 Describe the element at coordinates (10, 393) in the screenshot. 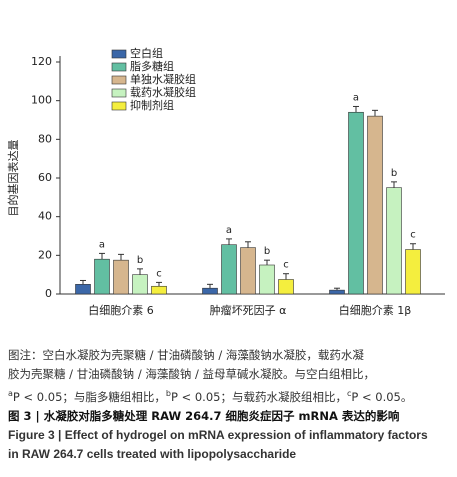

I see `superscript: a` at that location.